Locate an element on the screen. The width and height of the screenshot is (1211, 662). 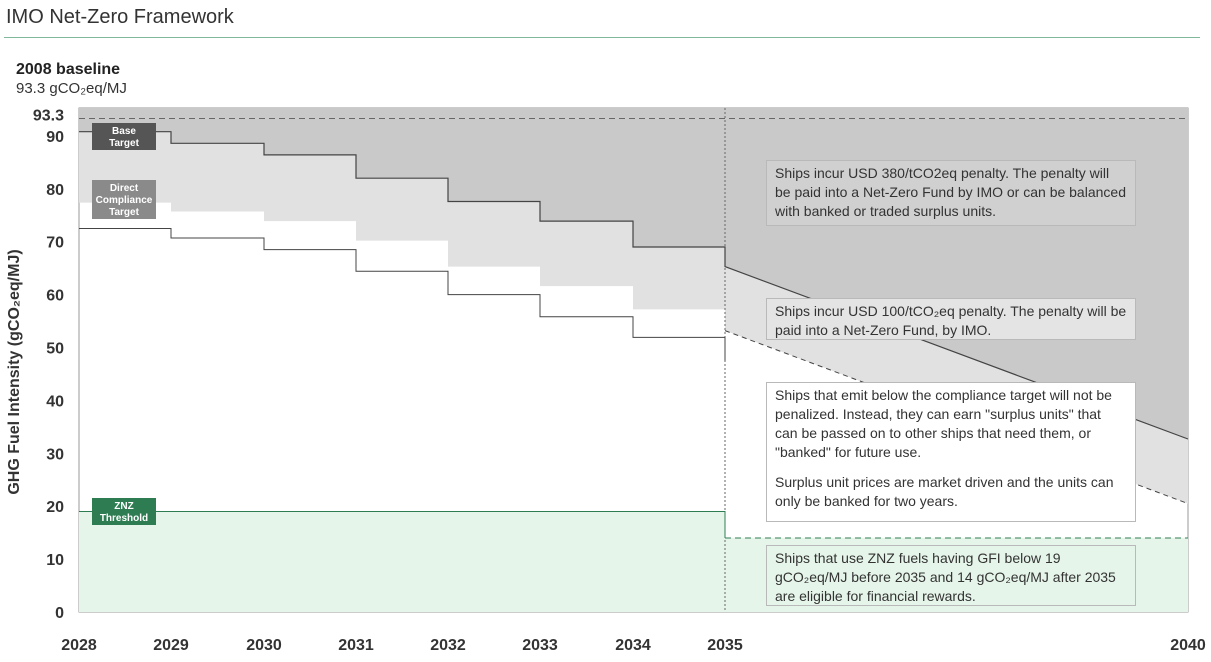
znz-threshold-label-text: Threshold is located at coordinates (124, 518).